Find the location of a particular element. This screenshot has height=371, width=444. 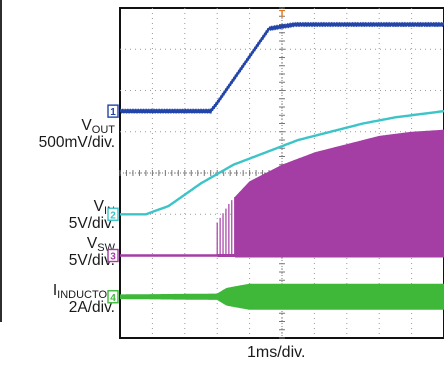

channel-3-marker-label: 3 is located at coordinates (113, 257).